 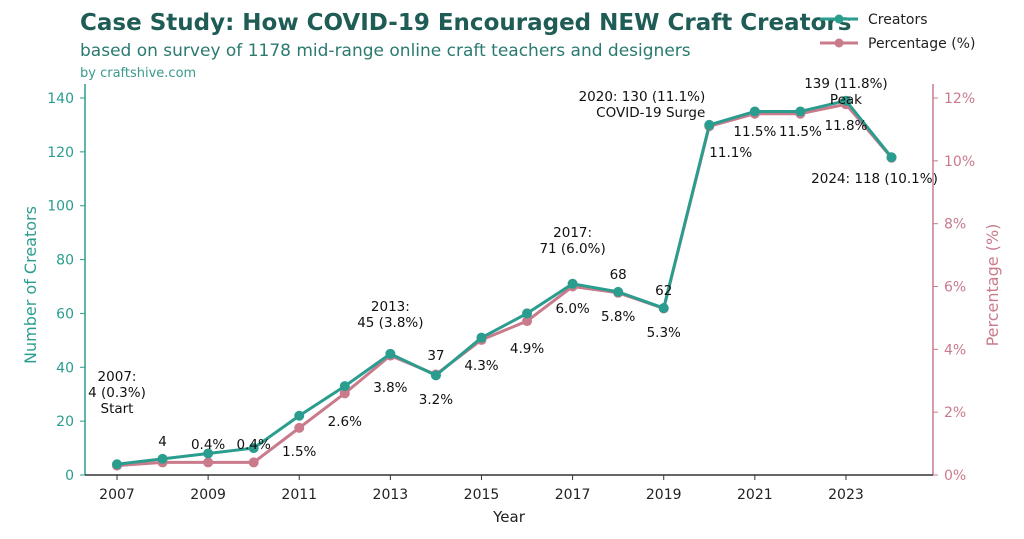 I want to click on x-tick-label: 2021, so click(x=755, y=495).